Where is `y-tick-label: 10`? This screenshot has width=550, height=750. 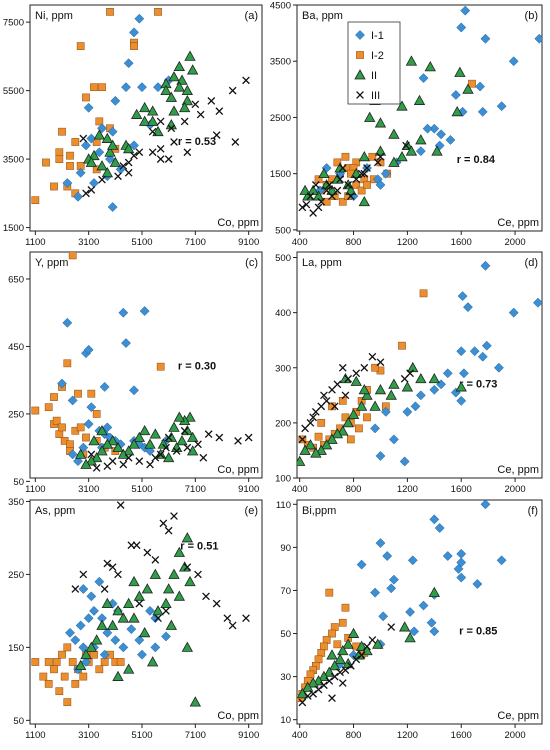 y-tick-label: 10 is located at coordinates (285, 720).